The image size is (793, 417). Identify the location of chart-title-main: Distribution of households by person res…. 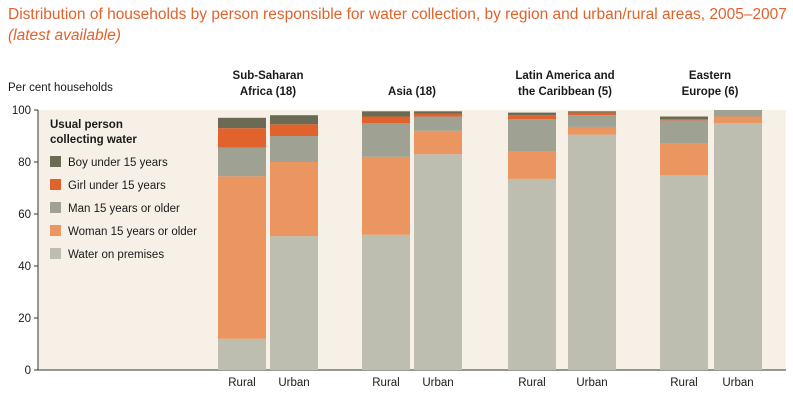
(397, 14).